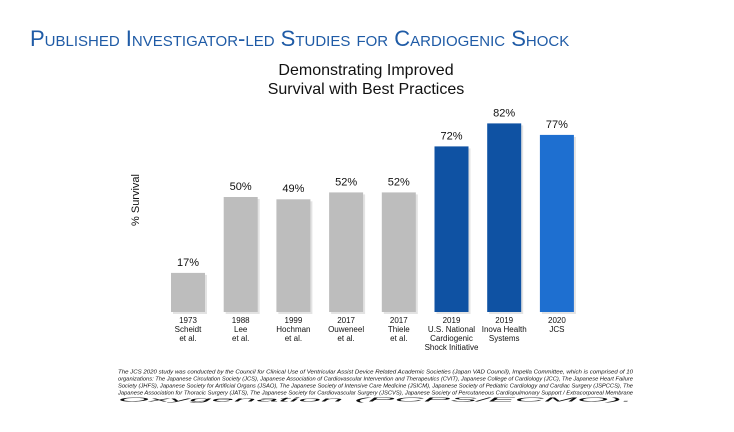  What do you see at coordinates (241, 329) in the screenshot?
I see `x-tick-label: Lee` at bounding box center [241, 329].